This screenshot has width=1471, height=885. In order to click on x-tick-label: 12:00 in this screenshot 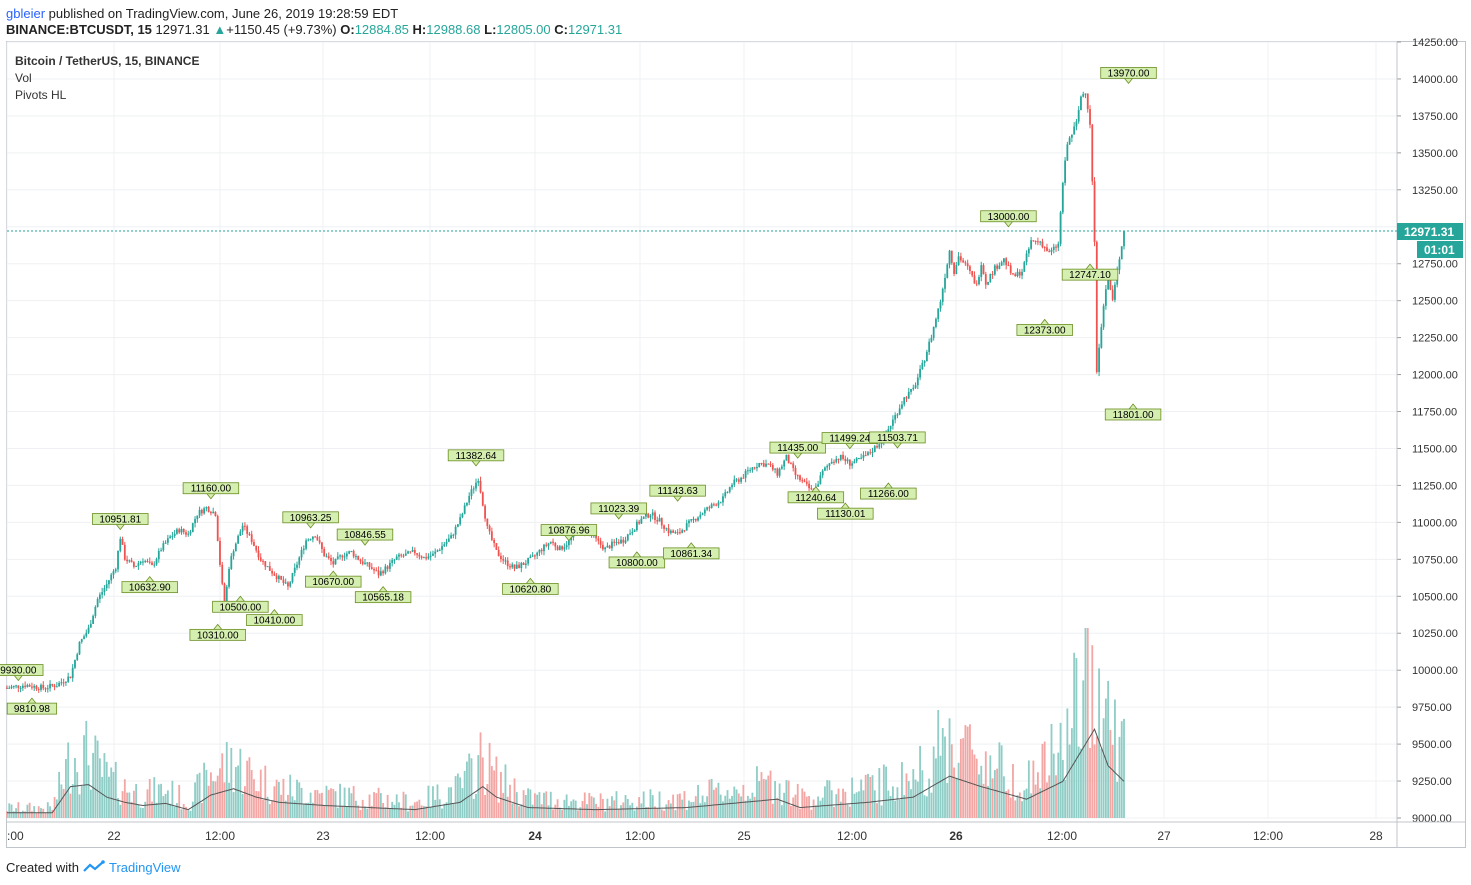, I will do `click(430, 836)`.